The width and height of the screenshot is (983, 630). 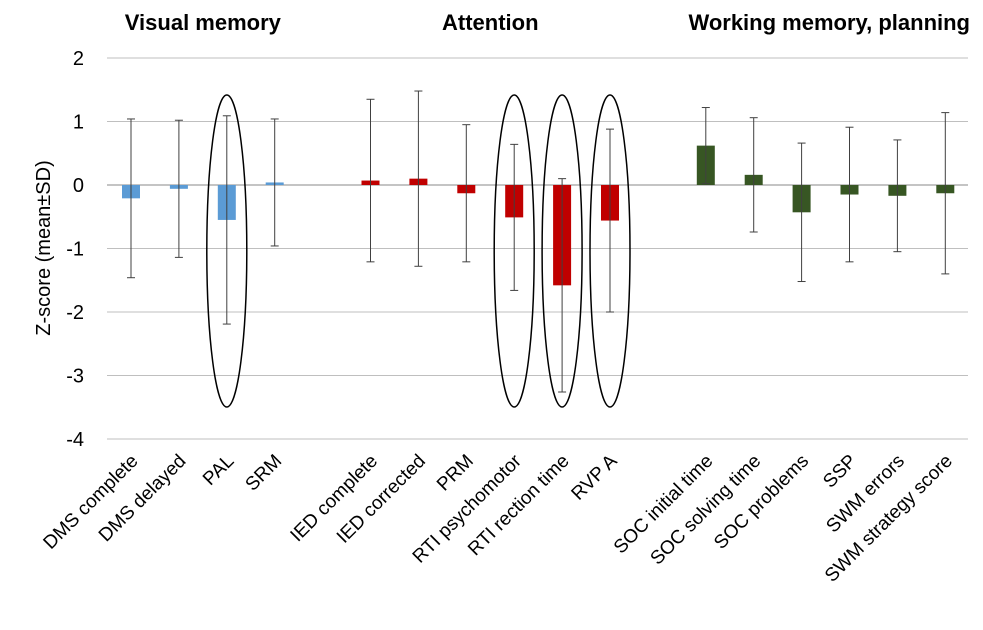 I want to click on category-label: PRM, so click(x=455, y=473).